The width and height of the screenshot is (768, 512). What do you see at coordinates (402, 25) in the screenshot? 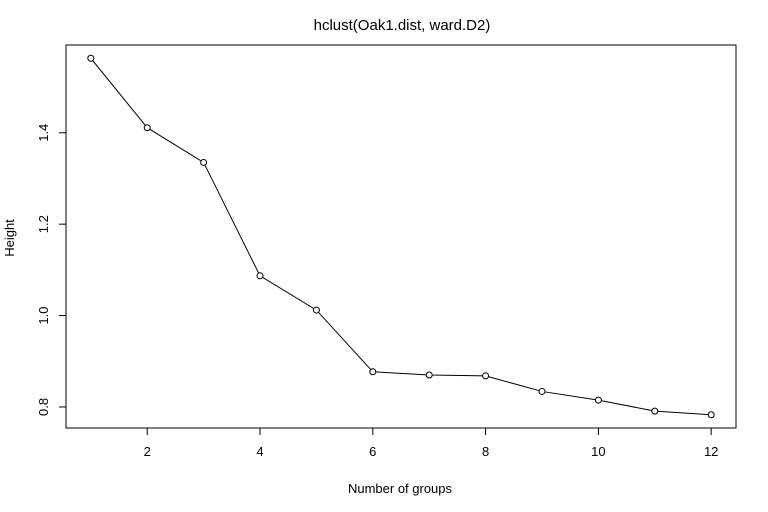
I see `chart-title: hclust(Oak1.dist, ward.D2)` at bounding box center [402, 25].